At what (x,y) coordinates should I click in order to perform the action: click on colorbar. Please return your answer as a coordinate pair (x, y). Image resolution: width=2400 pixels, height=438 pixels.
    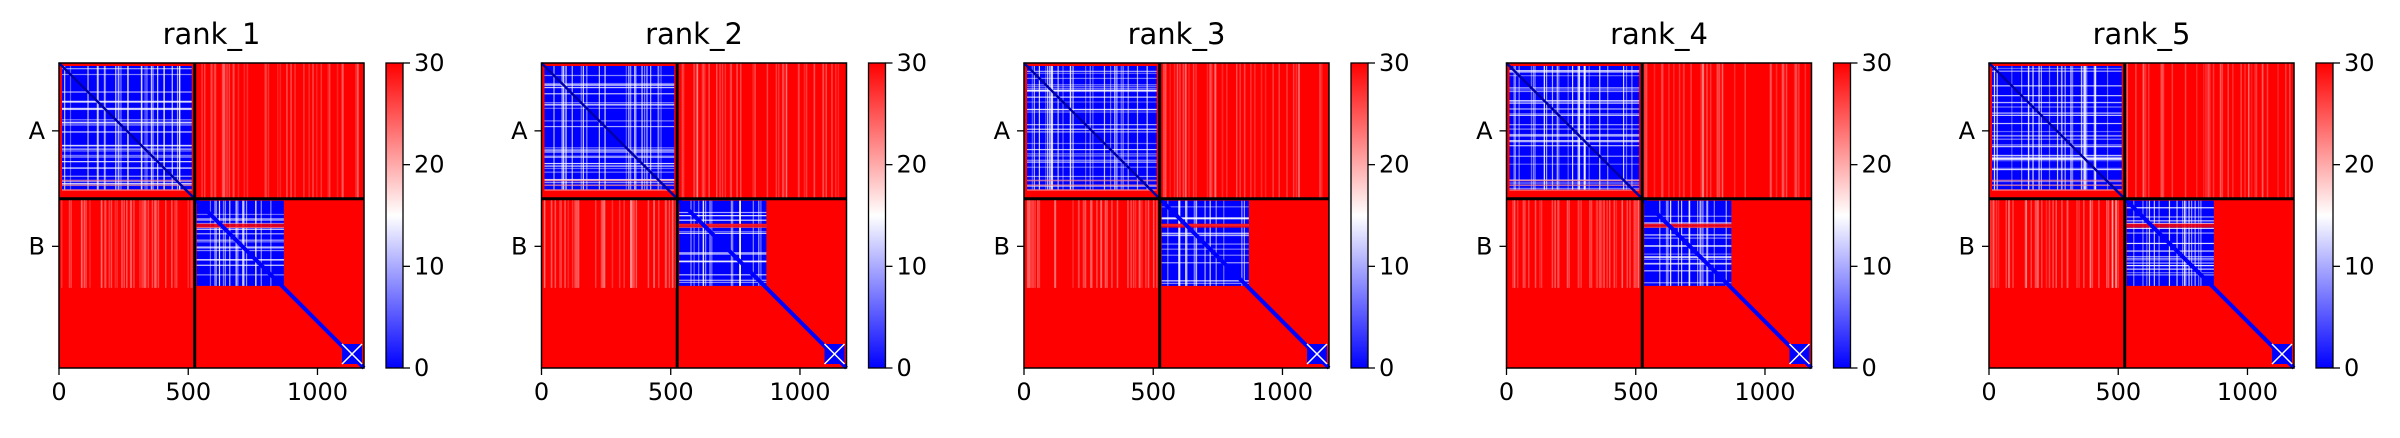
    Looking at the image, I should click on (2324, 215).